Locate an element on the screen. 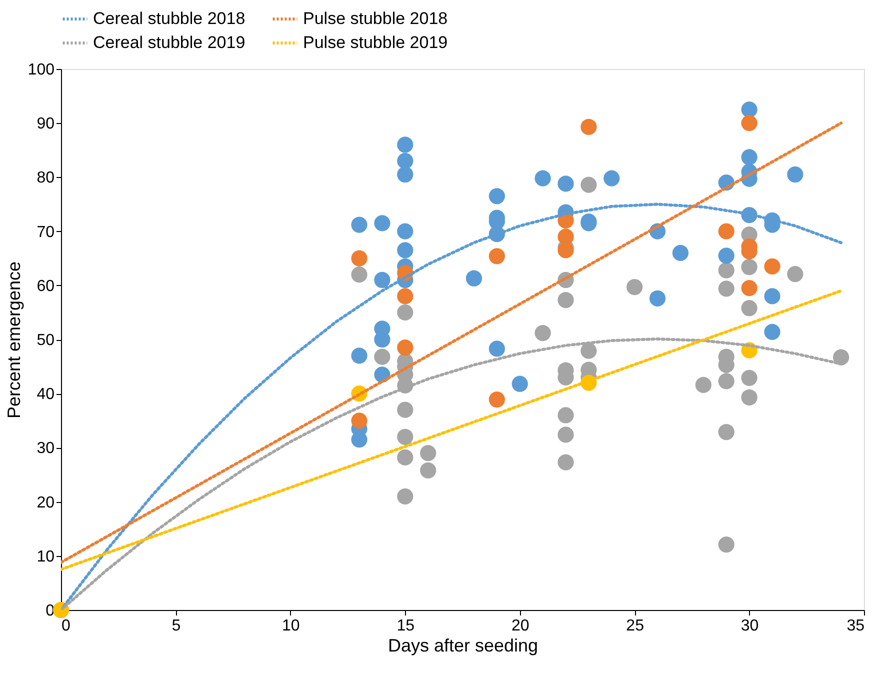 The image size is (893, 673). x-tick-label: 25 is located at coordinates (635, 626).